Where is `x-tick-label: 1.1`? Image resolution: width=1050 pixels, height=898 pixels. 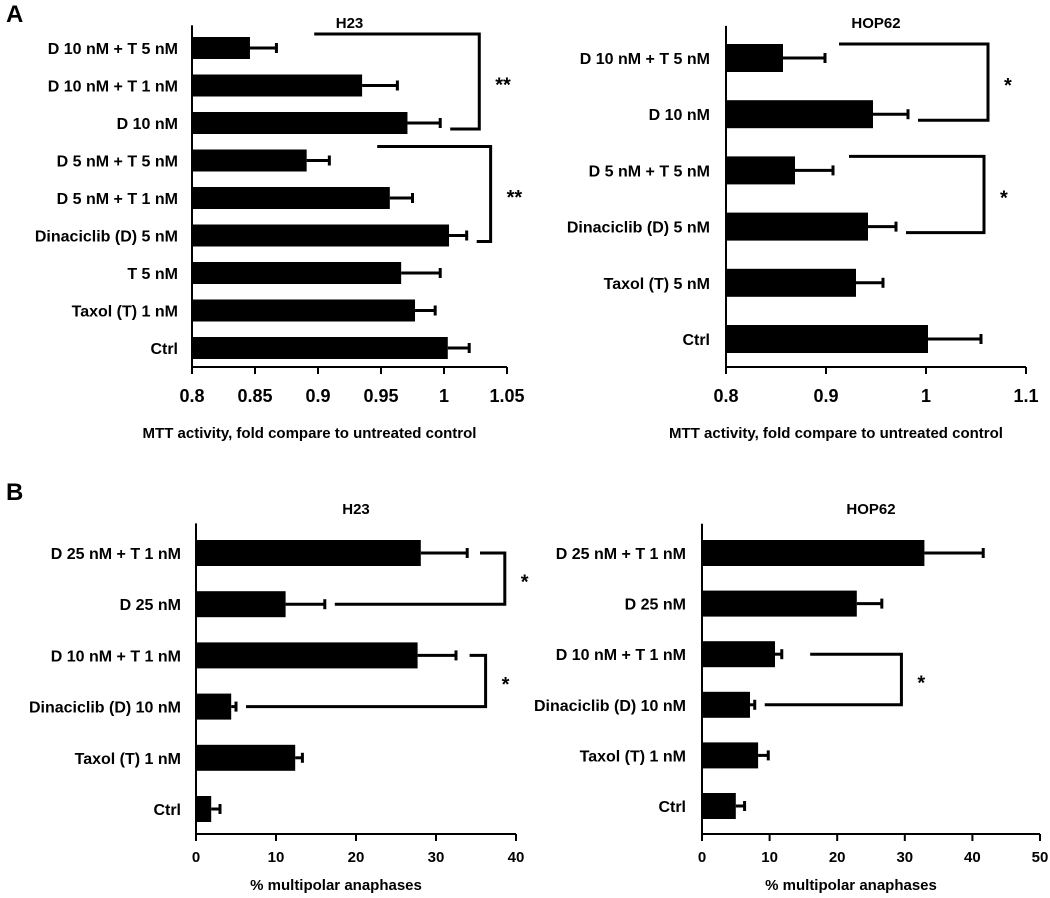
x-tick-label: 1.1 is located at coordinates (1025, 396).